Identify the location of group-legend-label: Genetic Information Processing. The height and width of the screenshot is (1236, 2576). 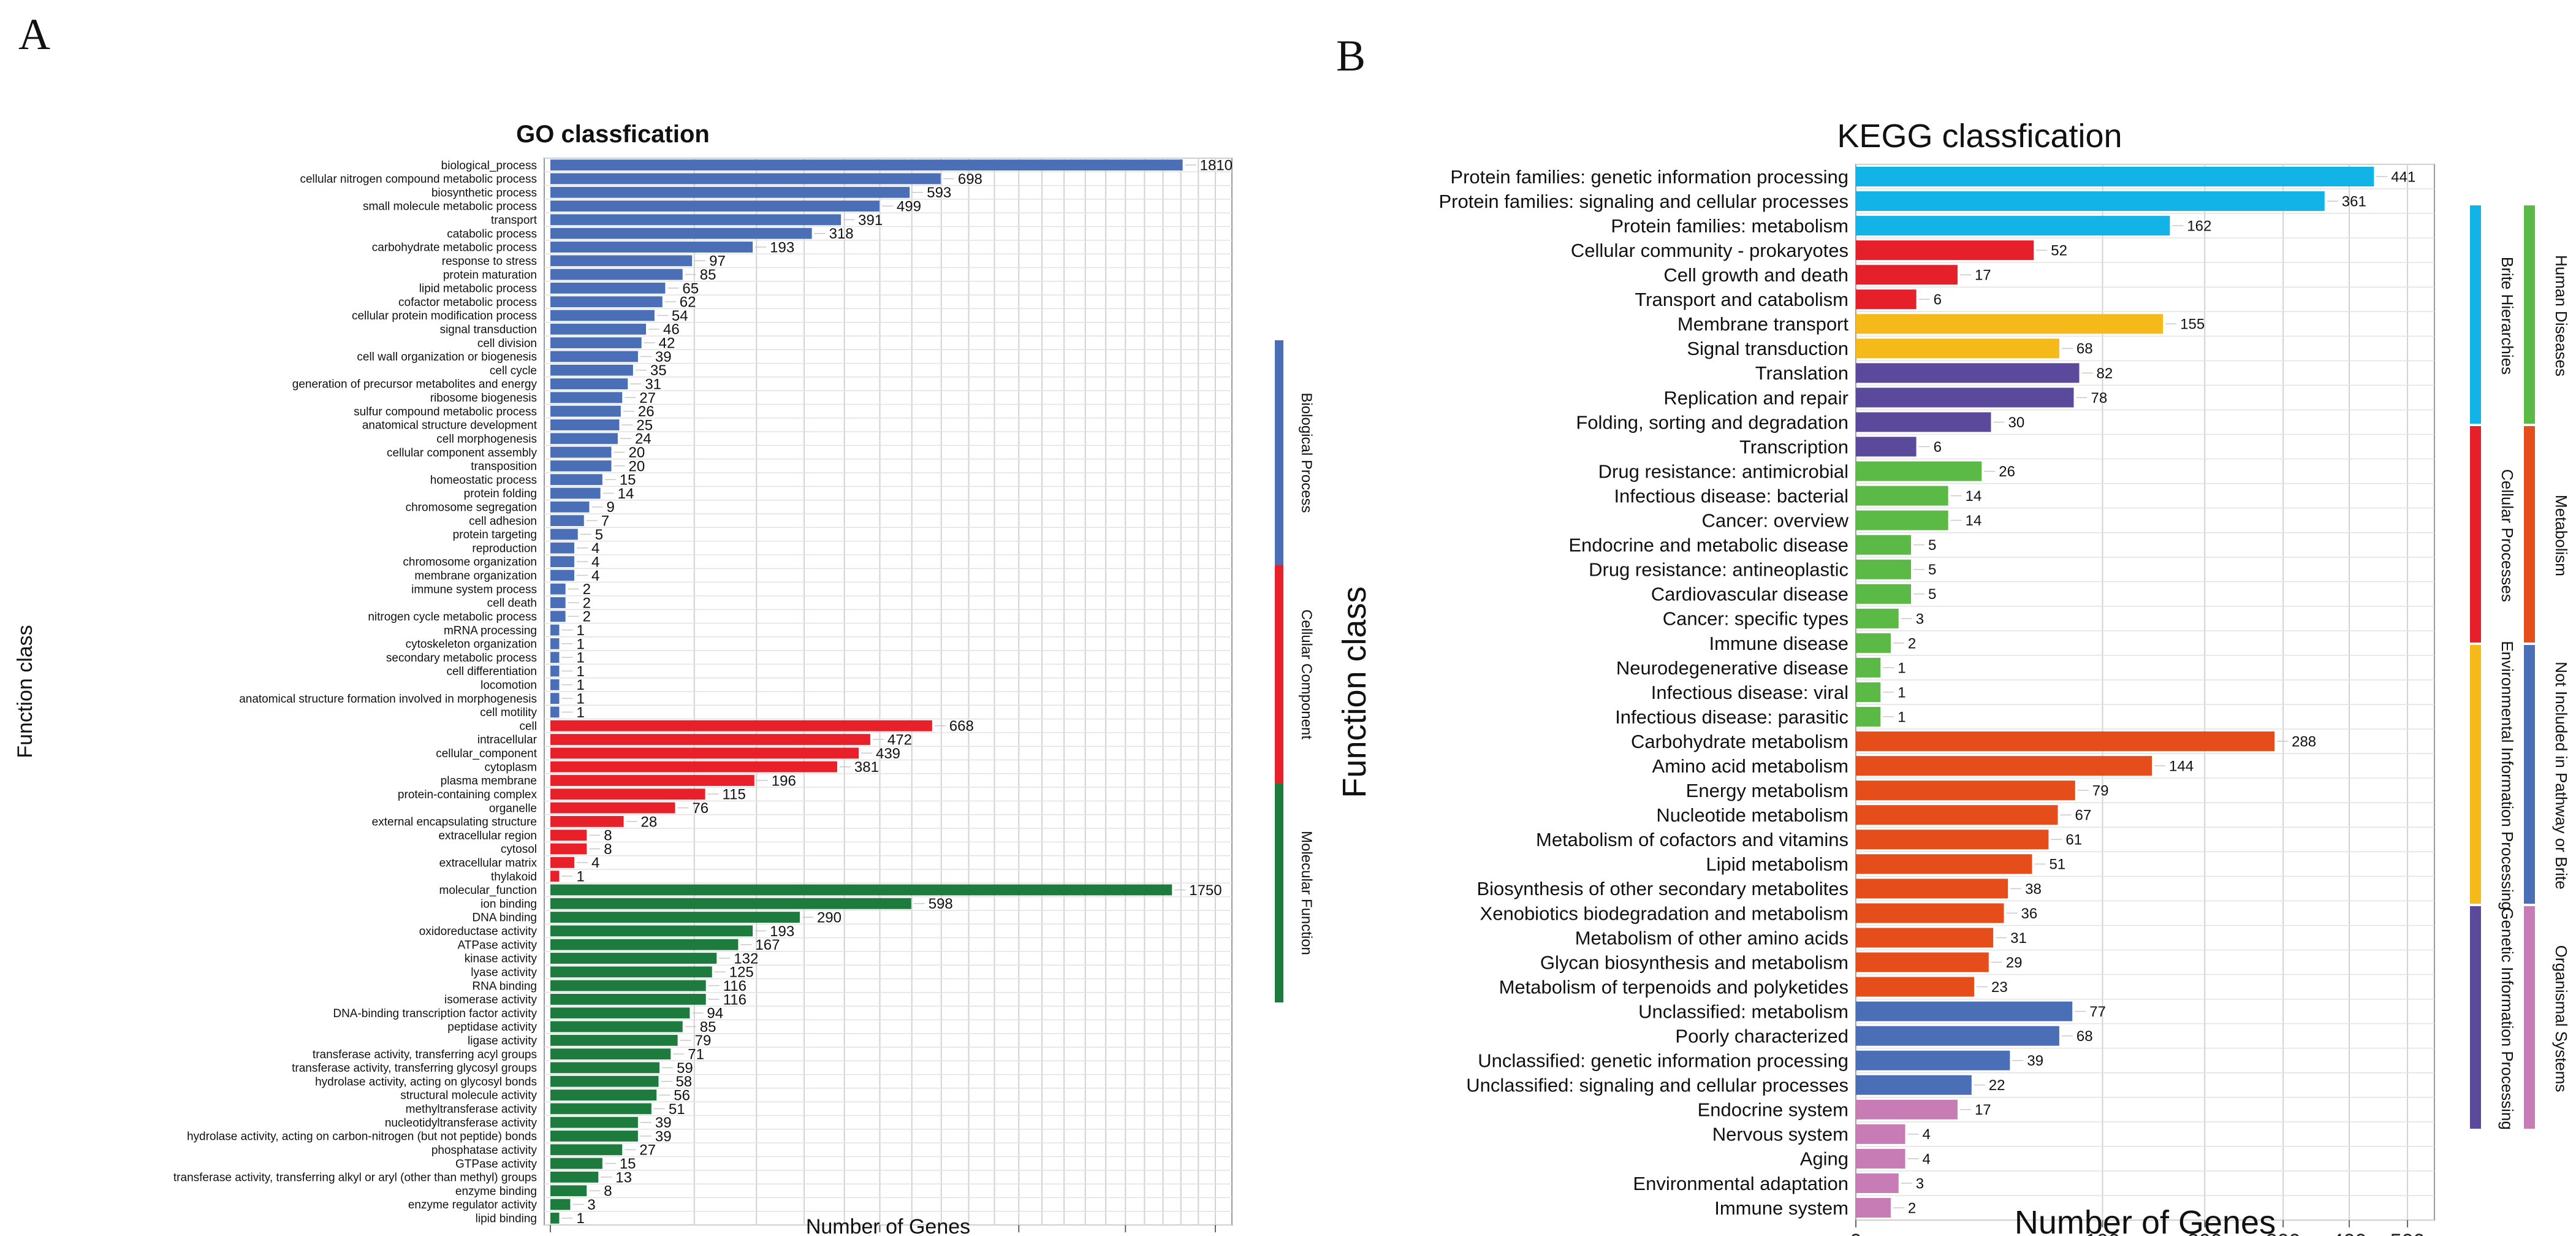
(2507, 1018).